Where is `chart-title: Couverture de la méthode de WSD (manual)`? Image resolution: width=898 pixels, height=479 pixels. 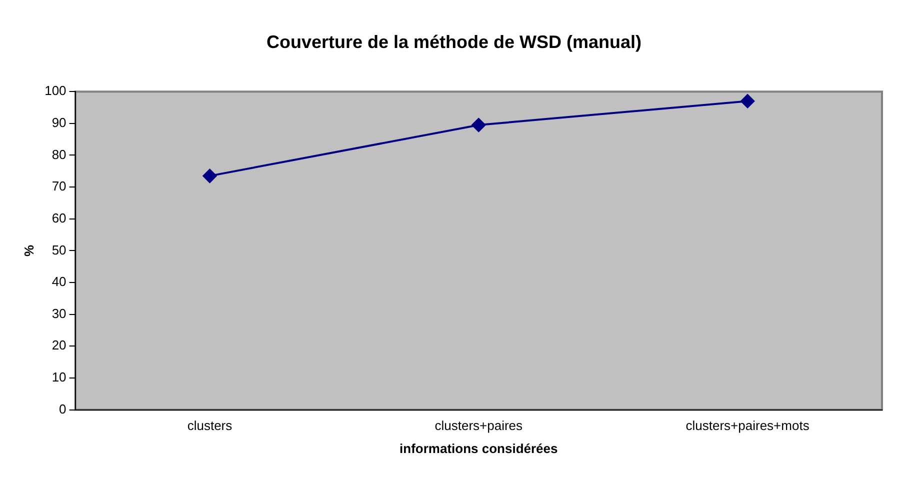 chart-title: Couverture de la méthode de WSD (manual) is located at coordinates (454, 42).